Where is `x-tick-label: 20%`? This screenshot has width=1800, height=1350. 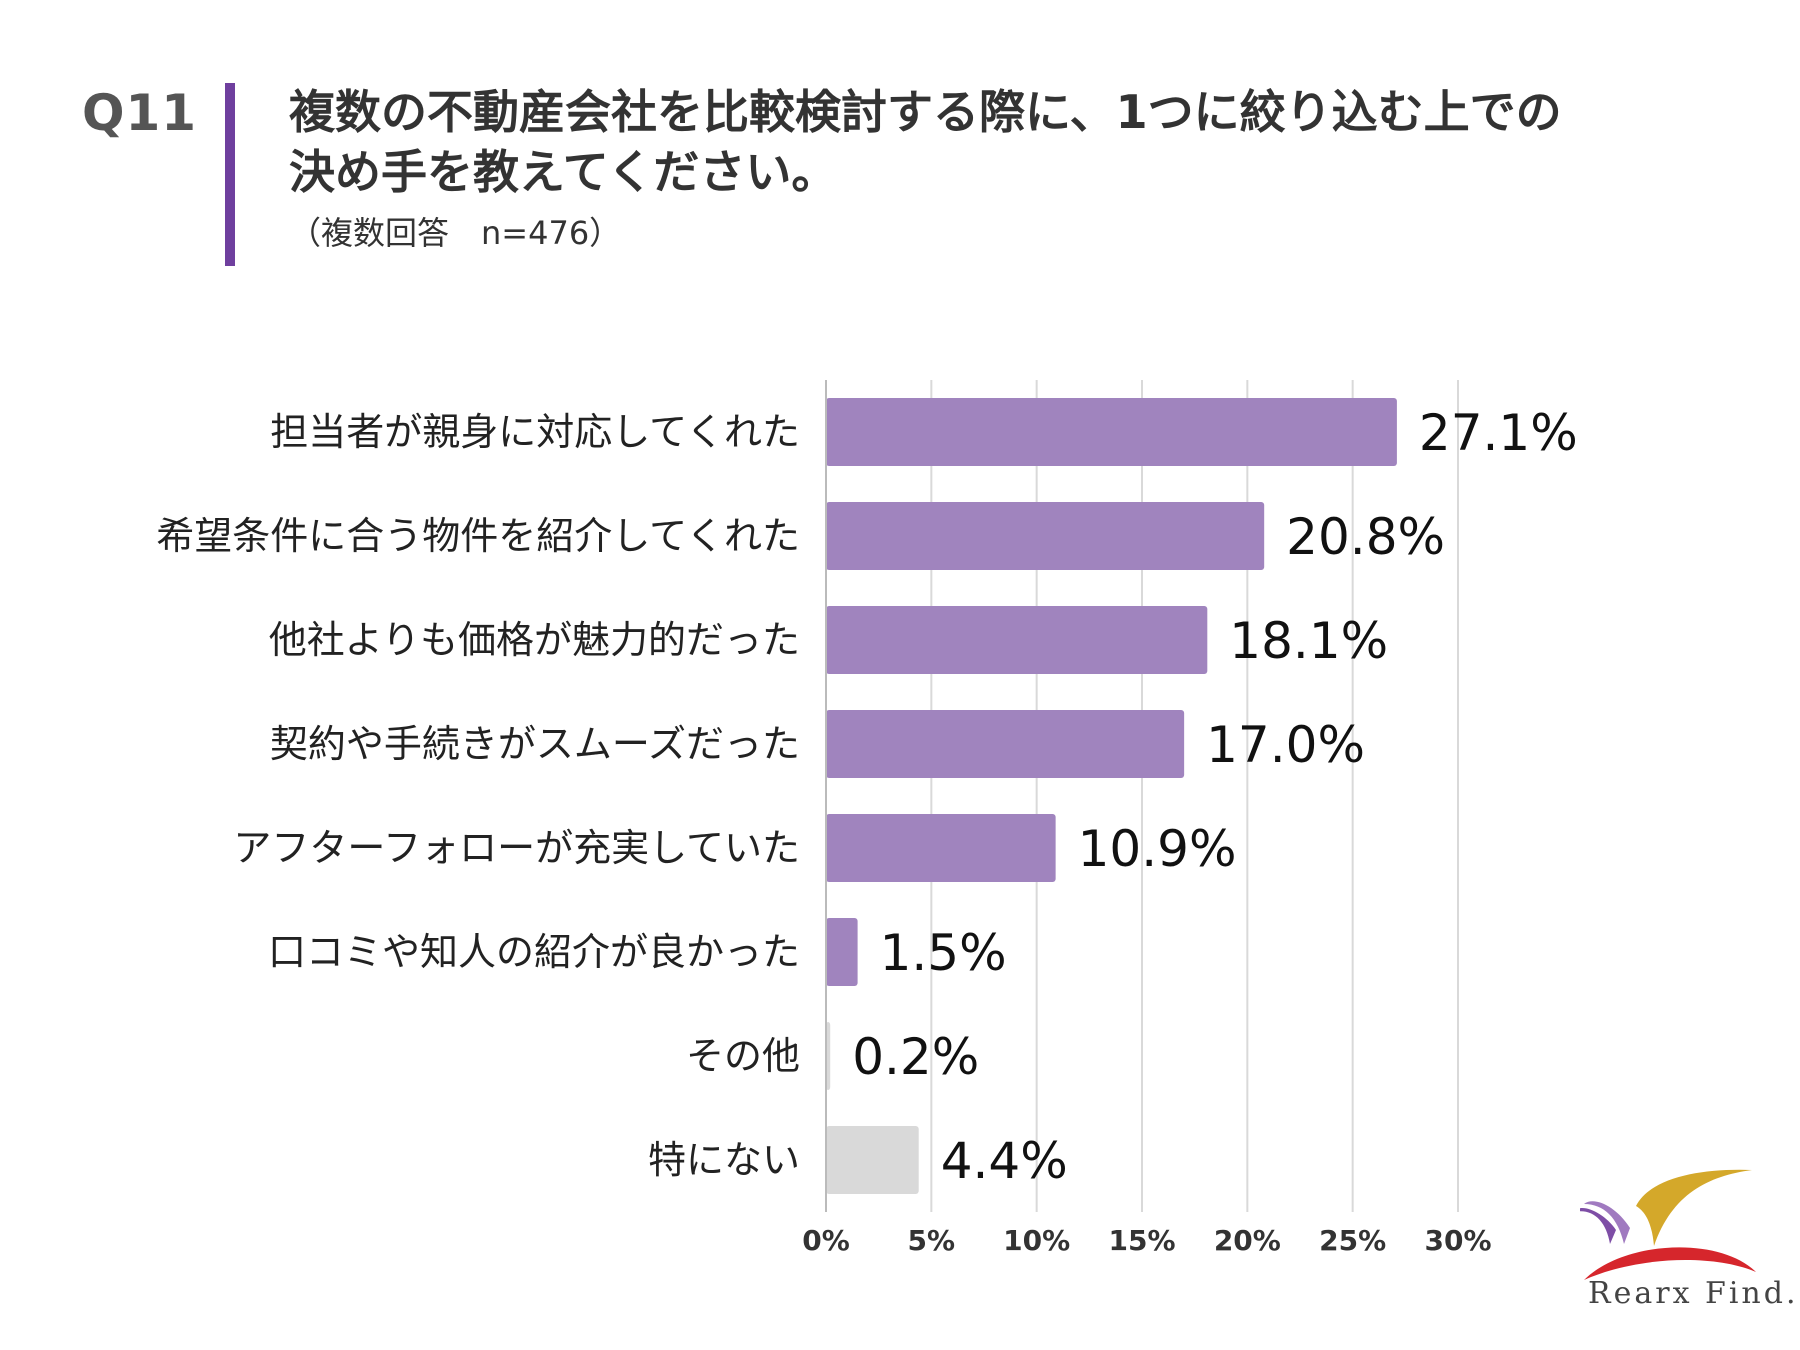 x-tick-label: 20% is located at coordinates (1247, 1240).